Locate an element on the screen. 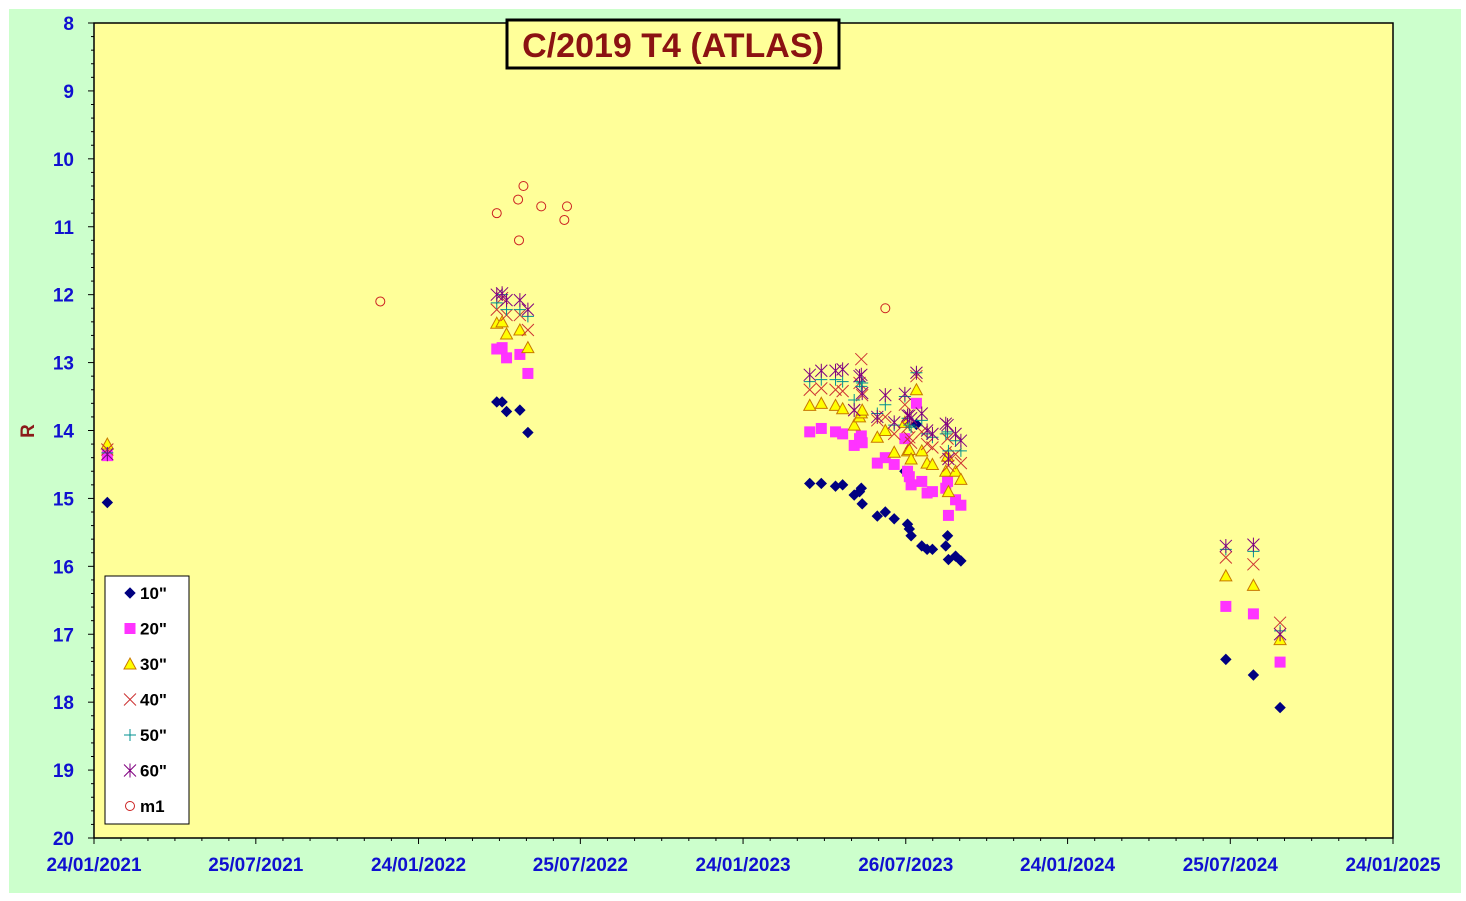  x-tick-label: 25/07/2021 is located at coordinates (256, 865).